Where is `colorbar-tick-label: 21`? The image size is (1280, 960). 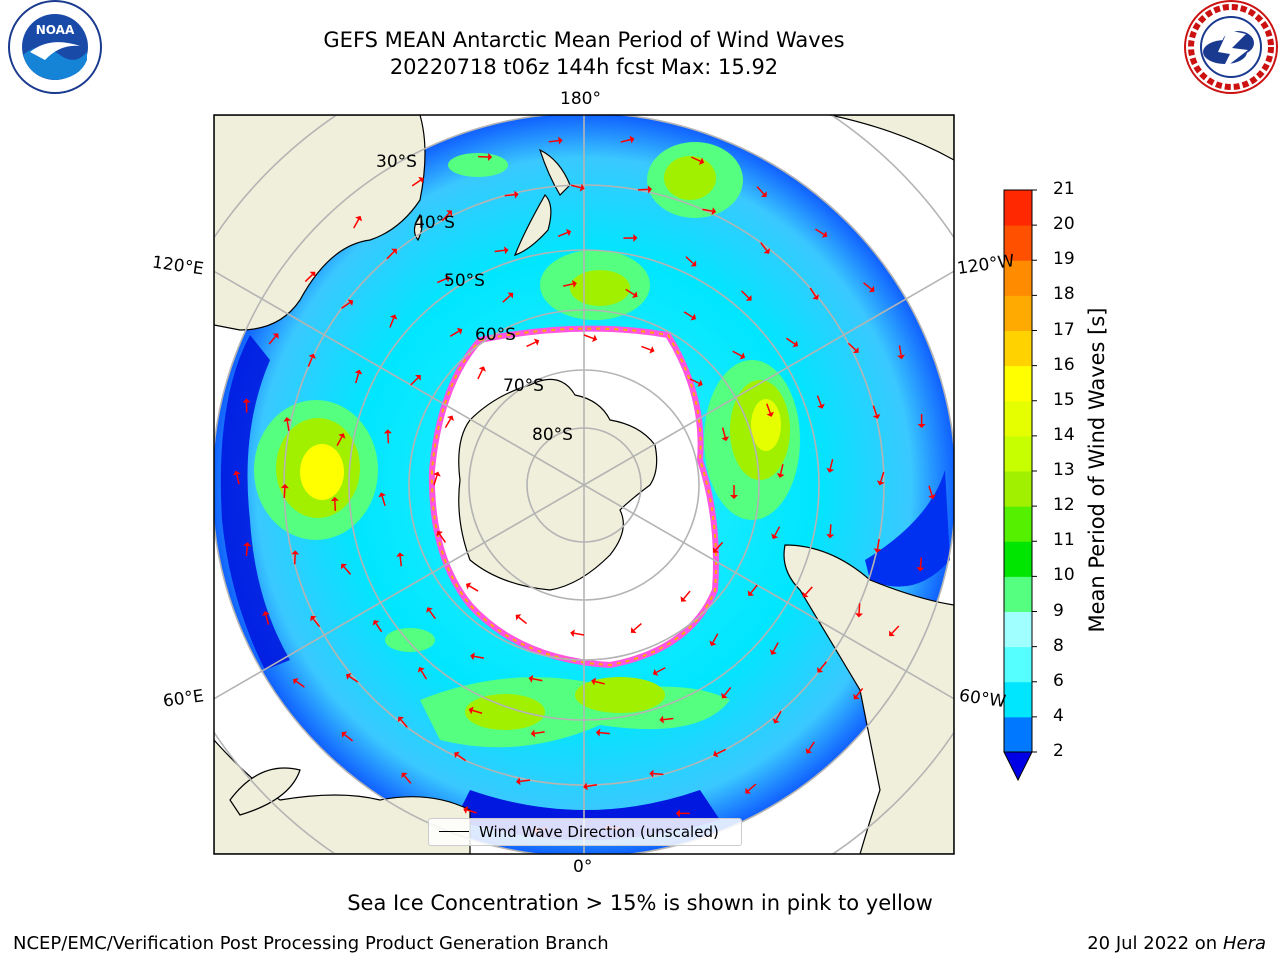
colorbar-tick-label: 21 is located at coordinates (1064, 189).